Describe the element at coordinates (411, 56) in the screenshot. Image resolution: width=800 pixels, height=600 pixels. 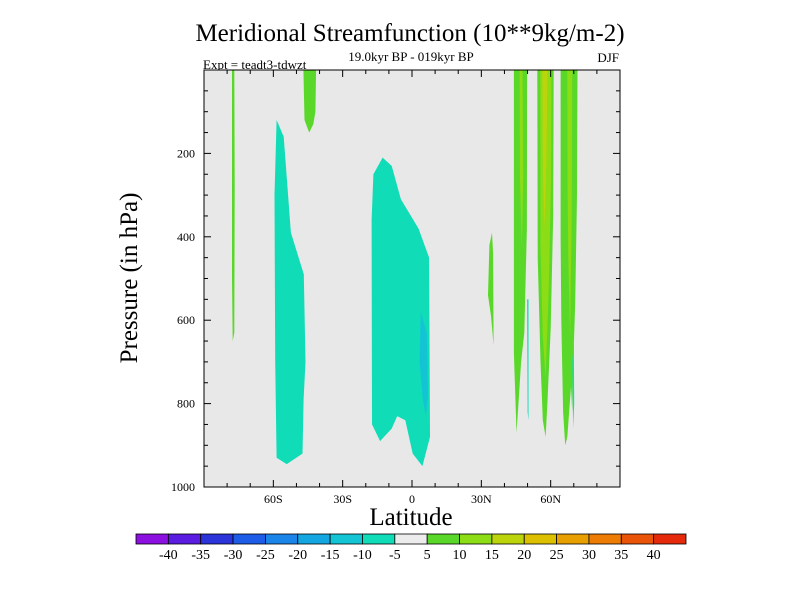
I see `chart-subtitle: 19.0kyr BP - 019kyr BP` at that location.